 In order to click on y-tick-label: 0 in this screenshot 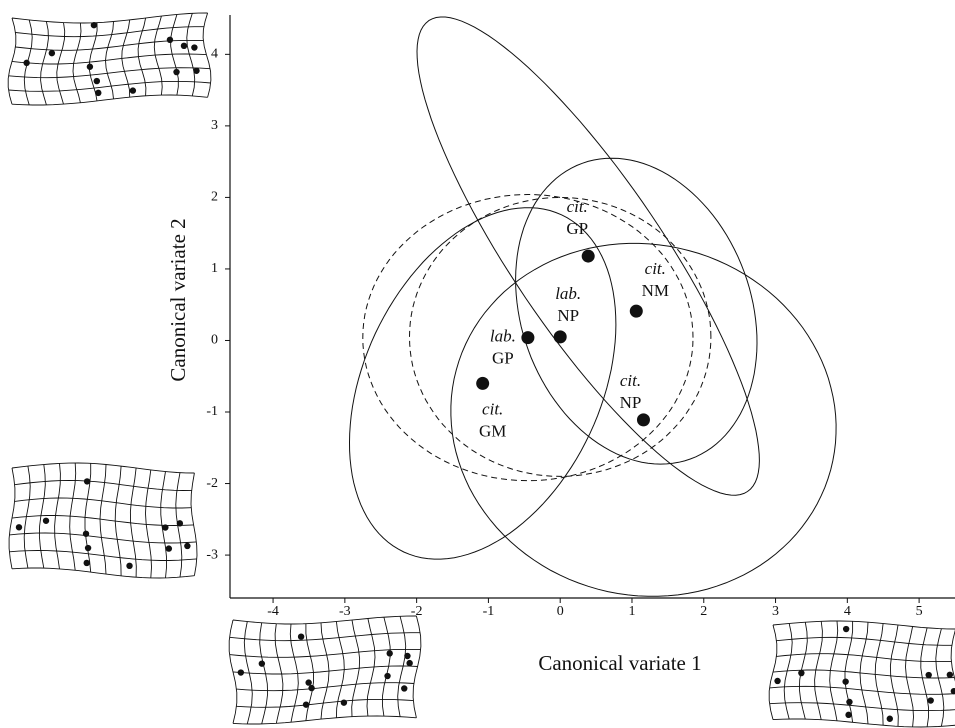, I will do `click(214, 340)`.